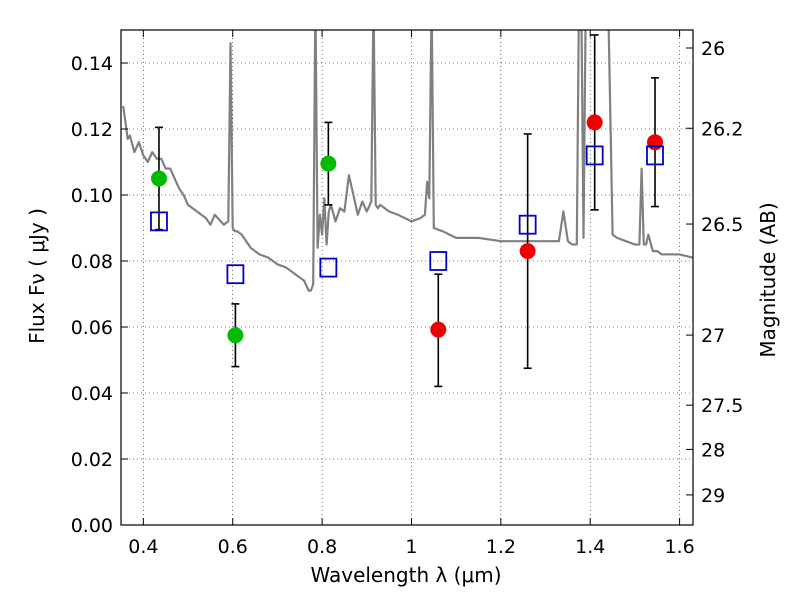  What do you see at coordinates (411, 547) in the screenshot?
I see `x-tick-label: 1` at bounding box center [411, 547].